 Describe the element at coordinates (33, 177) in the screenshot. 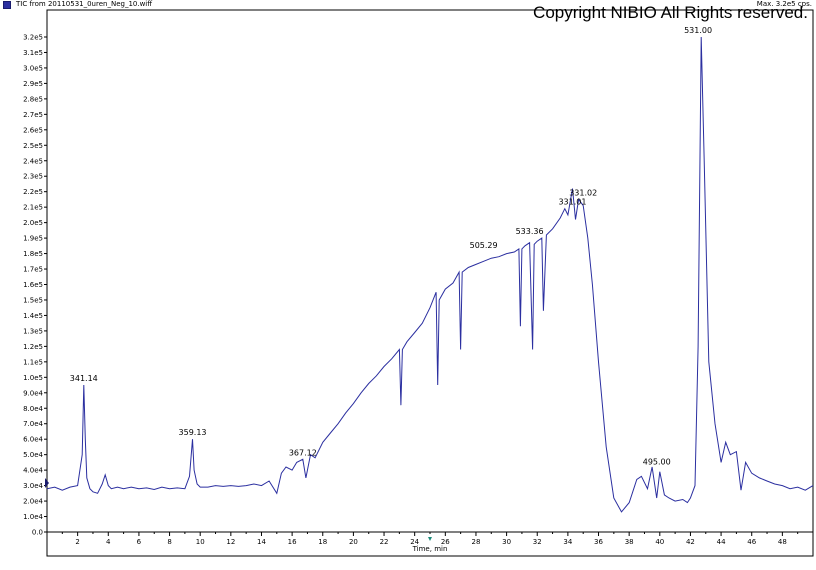

I see `y-tick-label: 2.3e5` at that location.